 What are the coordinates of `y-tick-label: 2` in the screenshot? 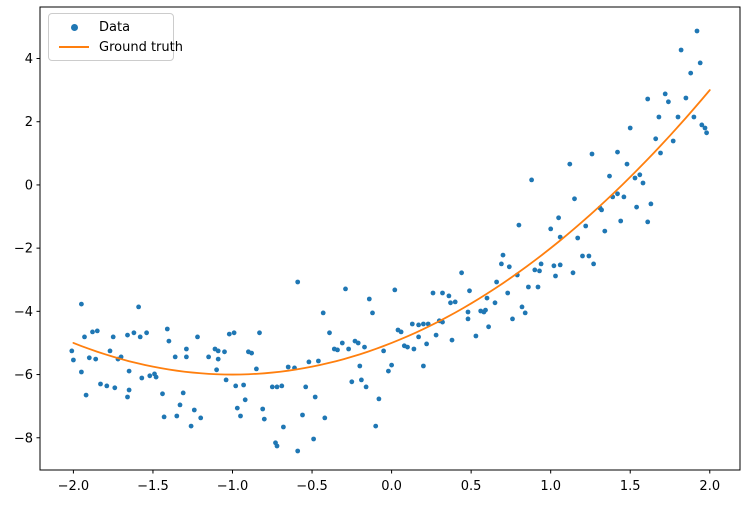 It's located at (29, 122).